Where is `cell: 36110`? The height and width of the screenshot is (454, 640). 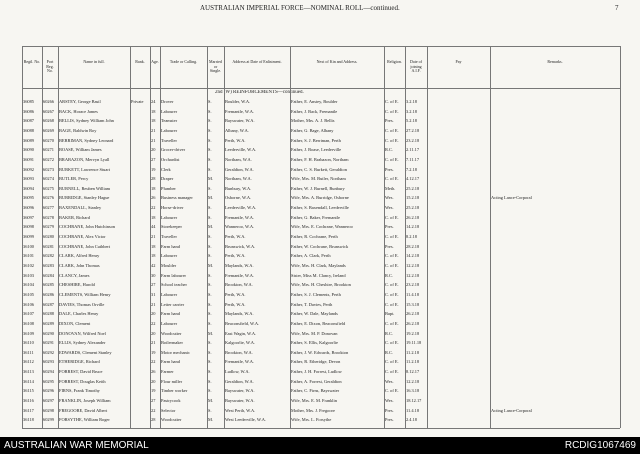
cell: 36110 is located at coordinates (28, 343).